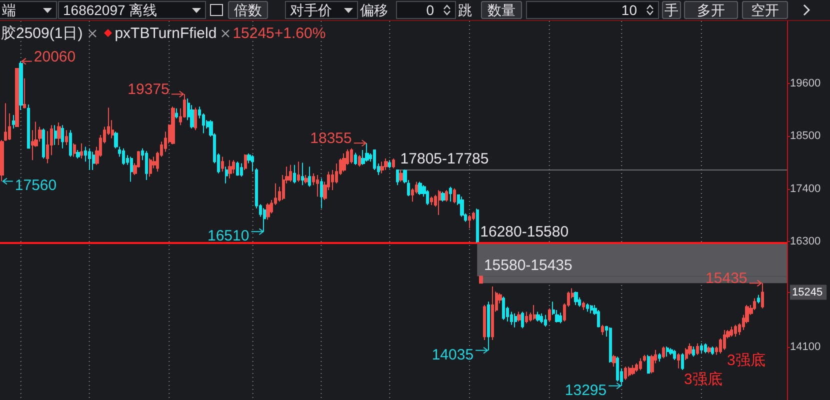  I want to click on annotation: 16510, so click(229, 236).